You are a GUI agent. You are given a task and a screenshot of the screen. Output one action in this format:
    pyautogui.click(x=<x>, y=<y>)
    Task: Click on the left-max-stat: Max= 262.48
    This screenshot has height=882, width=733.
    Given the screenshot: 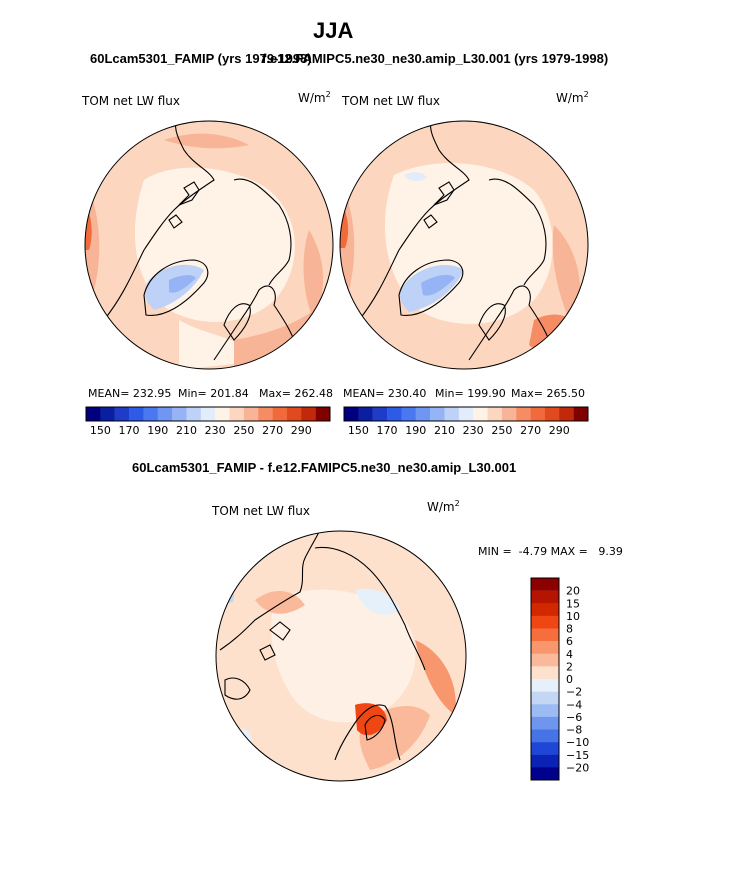 What is the action you would take?
    pyautogui.click(x=296, y=393)
    